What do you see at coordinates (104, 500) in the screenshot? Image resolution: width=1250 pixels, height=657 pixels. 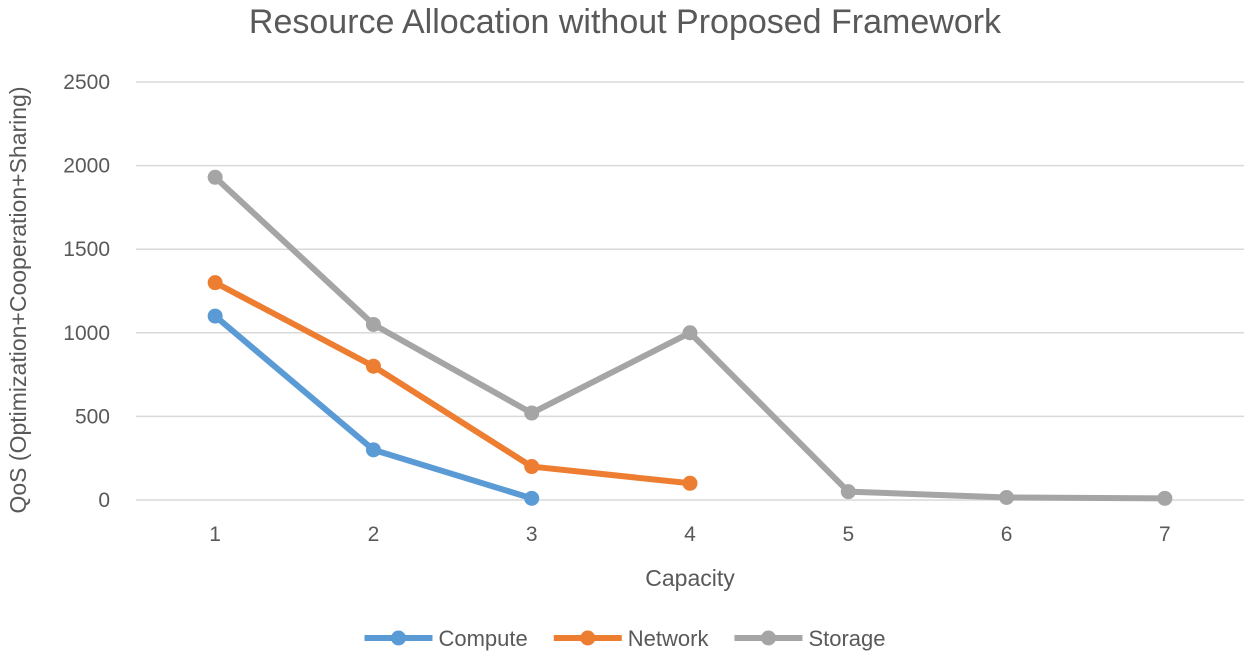 I see `y-tick-label: 0` at bounding box center [104, 500].